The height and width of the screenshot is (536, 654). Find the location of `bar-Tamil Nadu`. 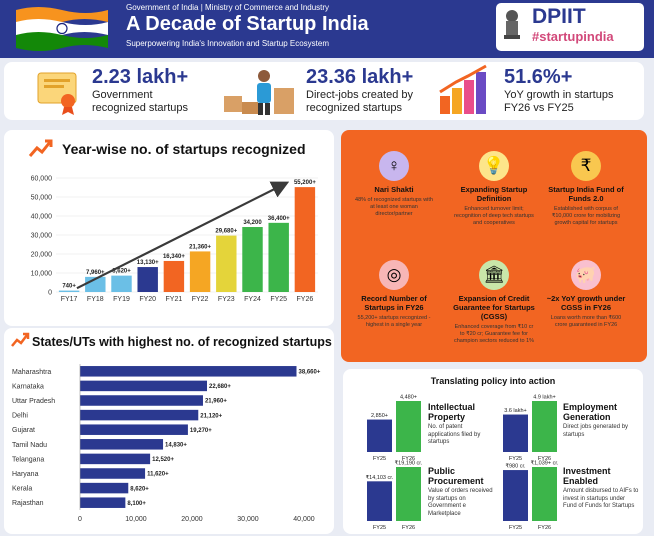

bar-Tamil Nadu is located at coordinates (122, 444).